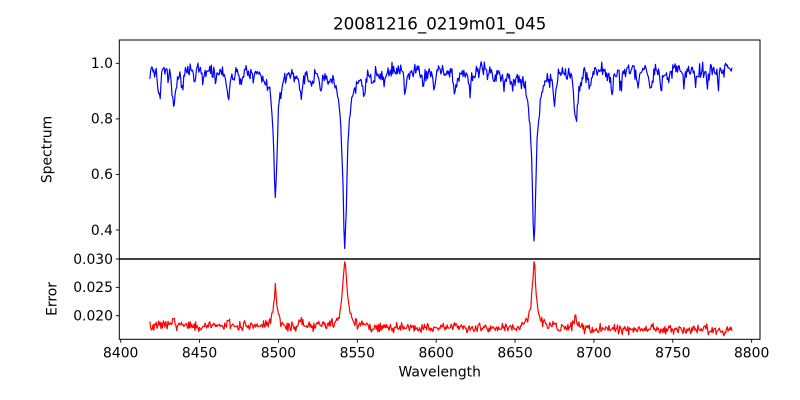 The width and height of the screenshot is (800, 400). Describe the element at coordinates (102, 64) in the screenshot. I see `spectrum-y-tick-label: 1.0` at that location.